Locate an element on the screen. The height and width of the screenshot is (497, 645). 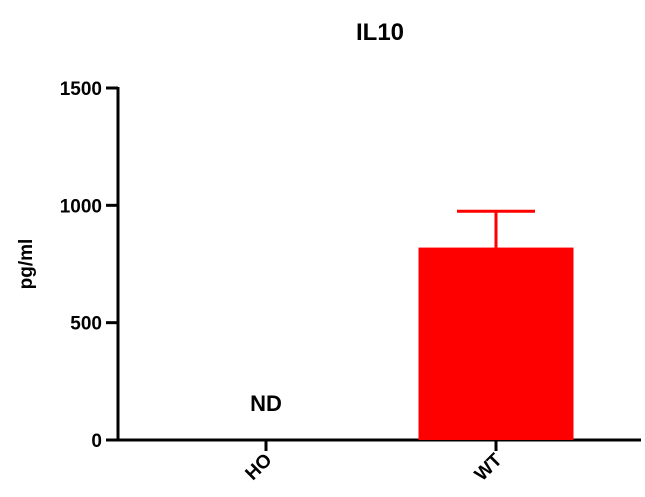
y-axis-label: pg/ml is located at coordinates (26, 264).